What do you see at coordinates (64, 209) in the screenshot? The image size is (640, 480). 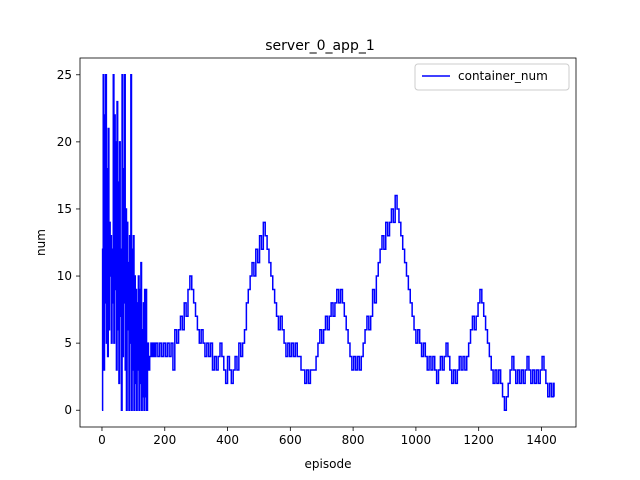 I see `y-tick-label: 15` at bounding box center [64, 209].